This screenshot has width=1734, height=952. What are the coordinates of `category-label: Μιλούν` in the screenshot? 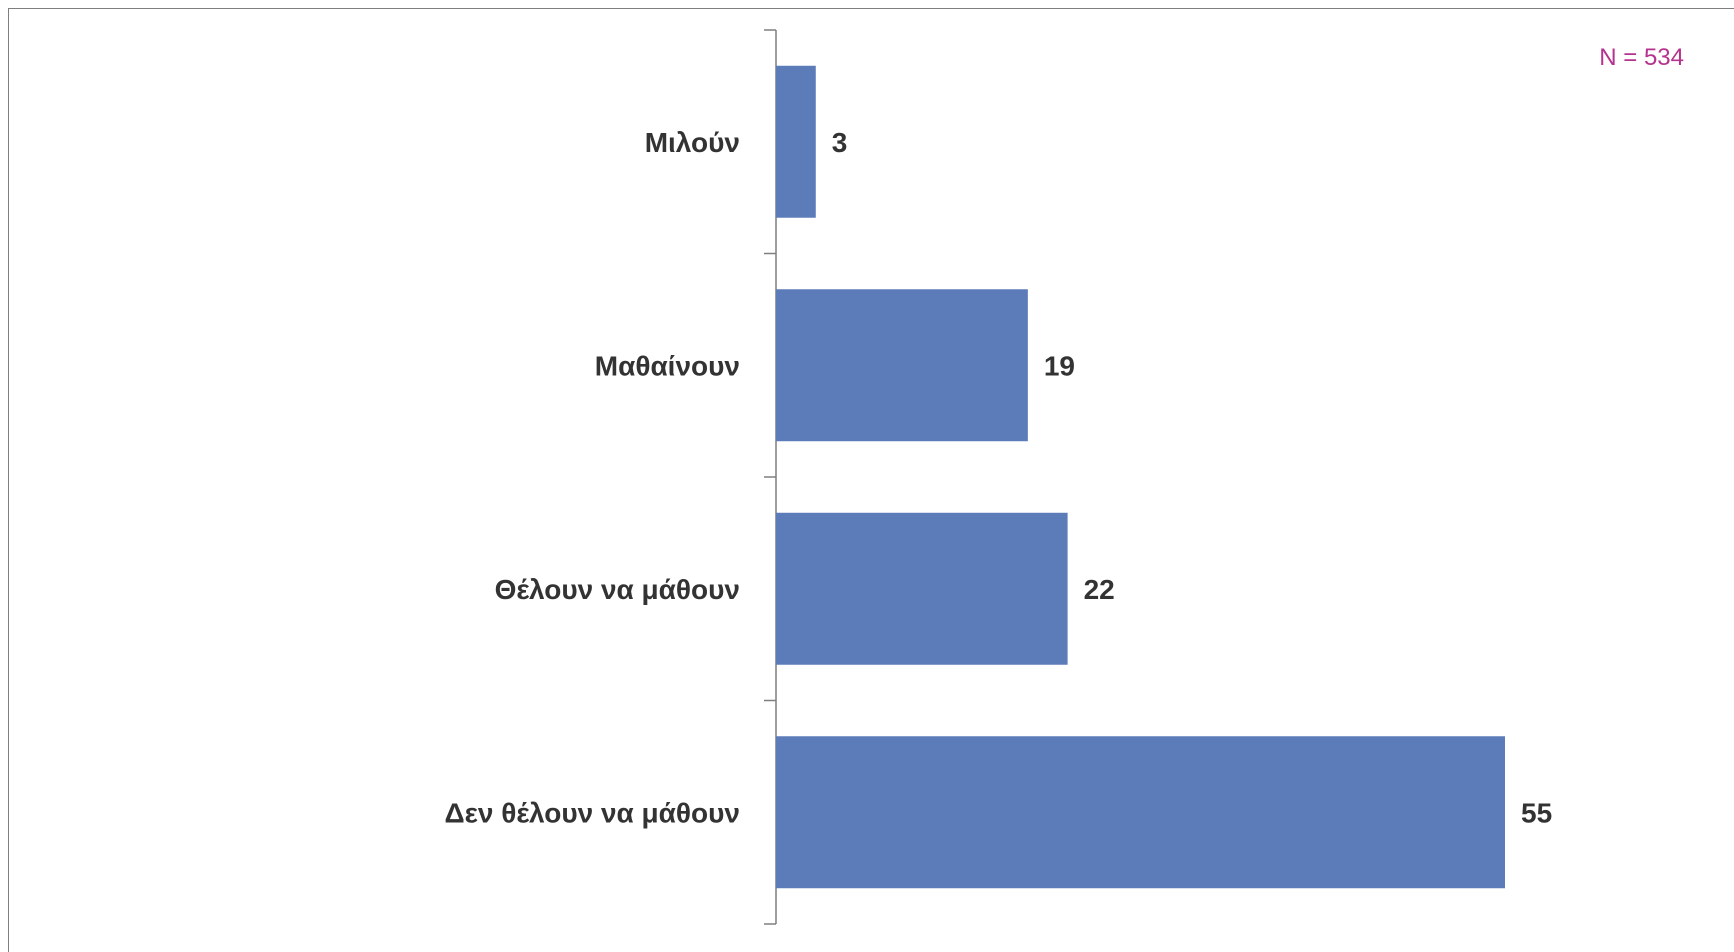 It's located at (692, 142).